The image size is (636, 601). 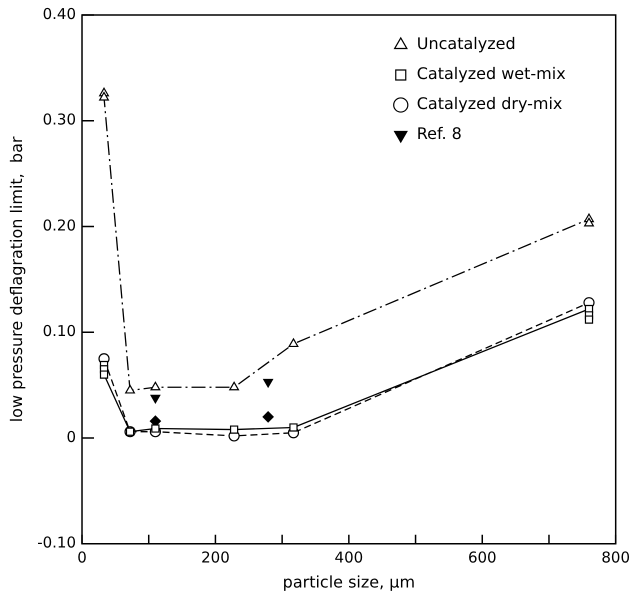 What do you see at coordinates (16, 279) in the screenshot?
I see `y-axis-title: low pressure deflagration limit, bar` at bounding box center [16, 279].